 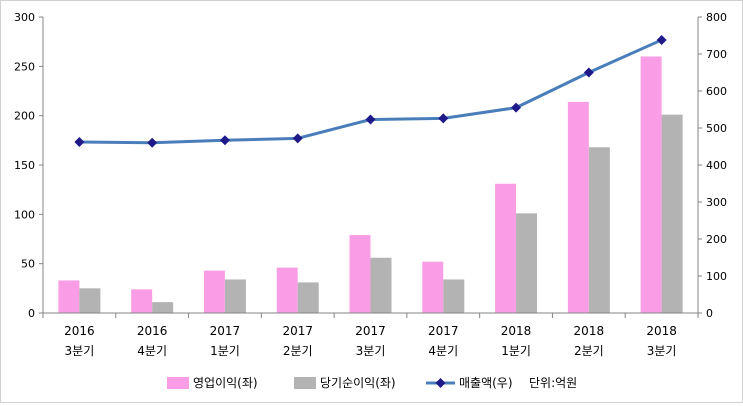 I want to click on x-year-label-6: 2018, so click(x=516, y=331).